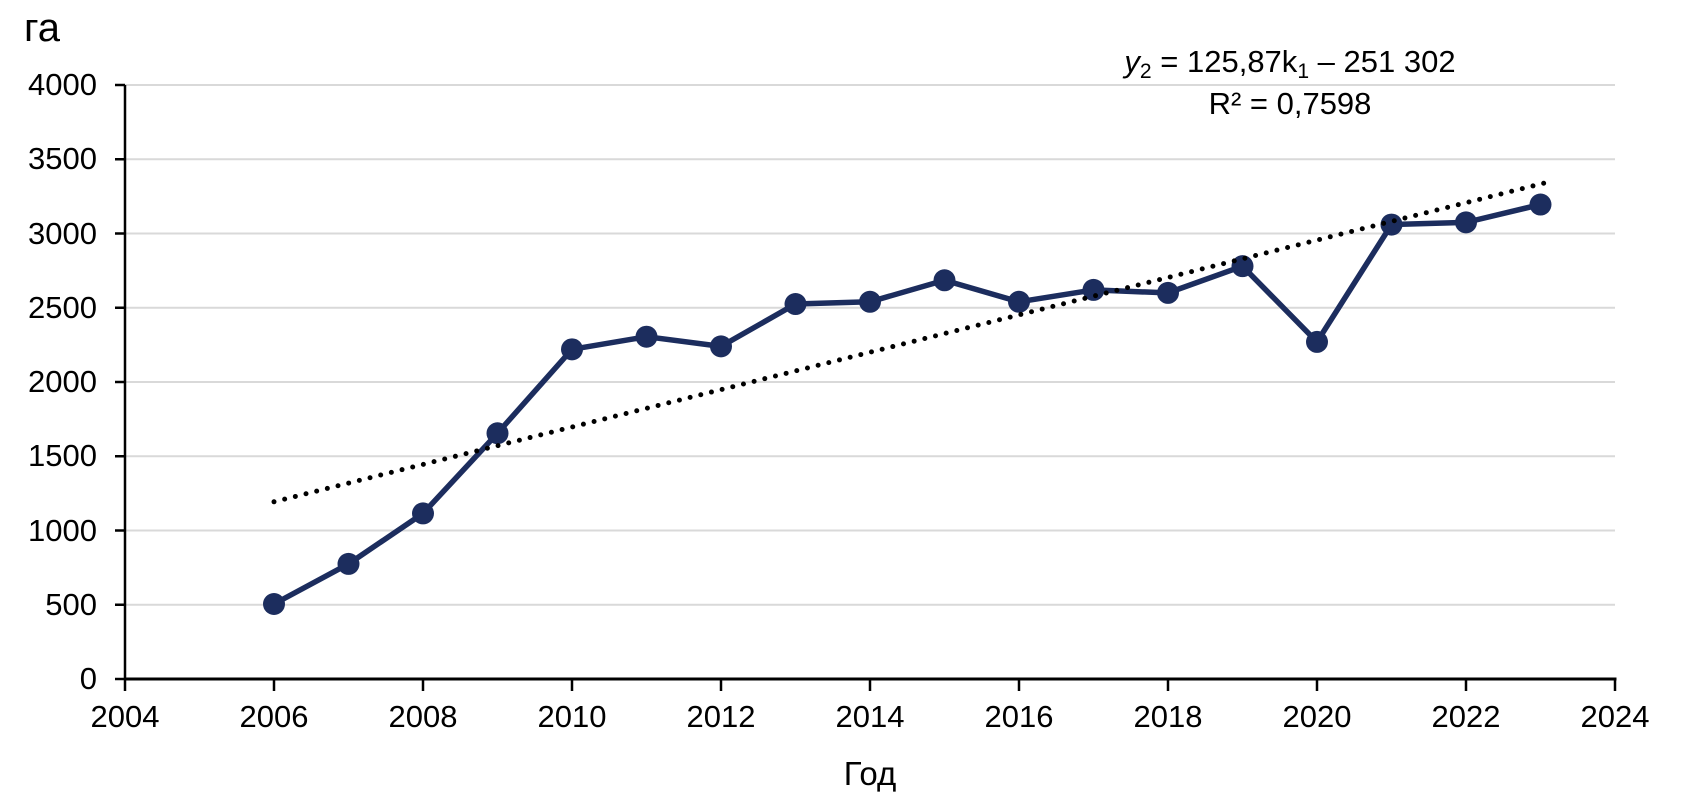 The width and height of the screenshot is (1686, 805). I want to click on y-axis-tick-label: 2500, so click(62, 307).